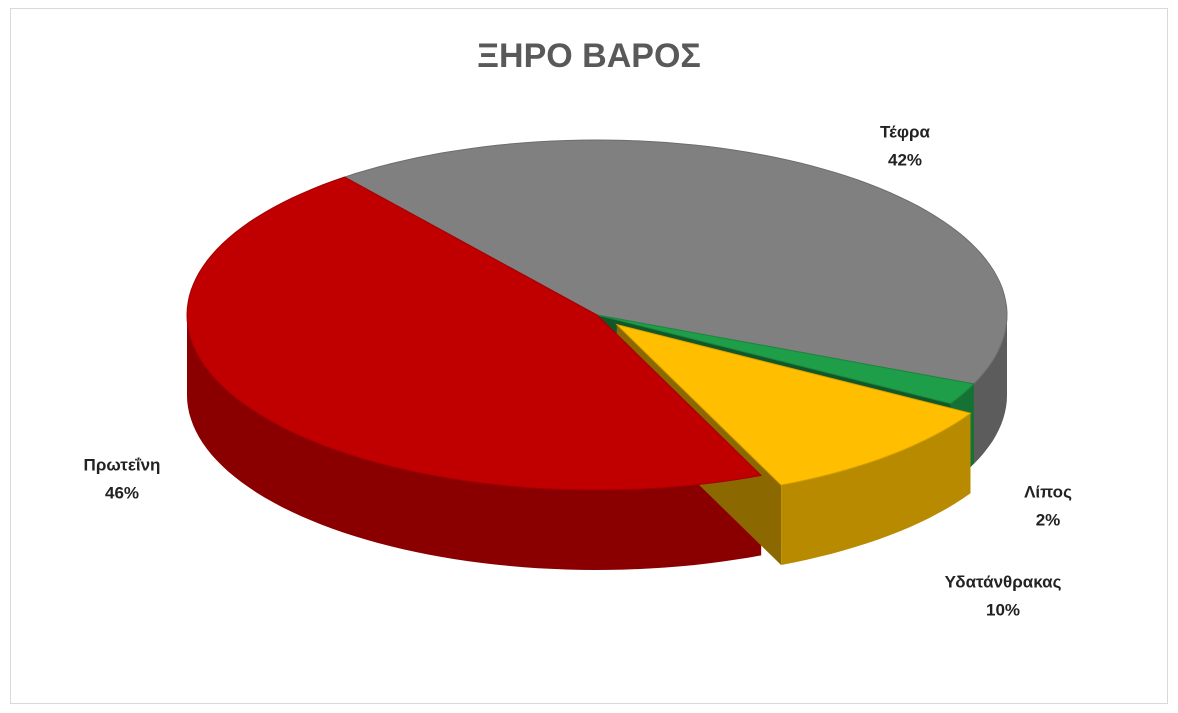 The height and width of the screenshot is (713, 1178). I want to click on slice-label-category: Τέφρα, so click(905, 131).